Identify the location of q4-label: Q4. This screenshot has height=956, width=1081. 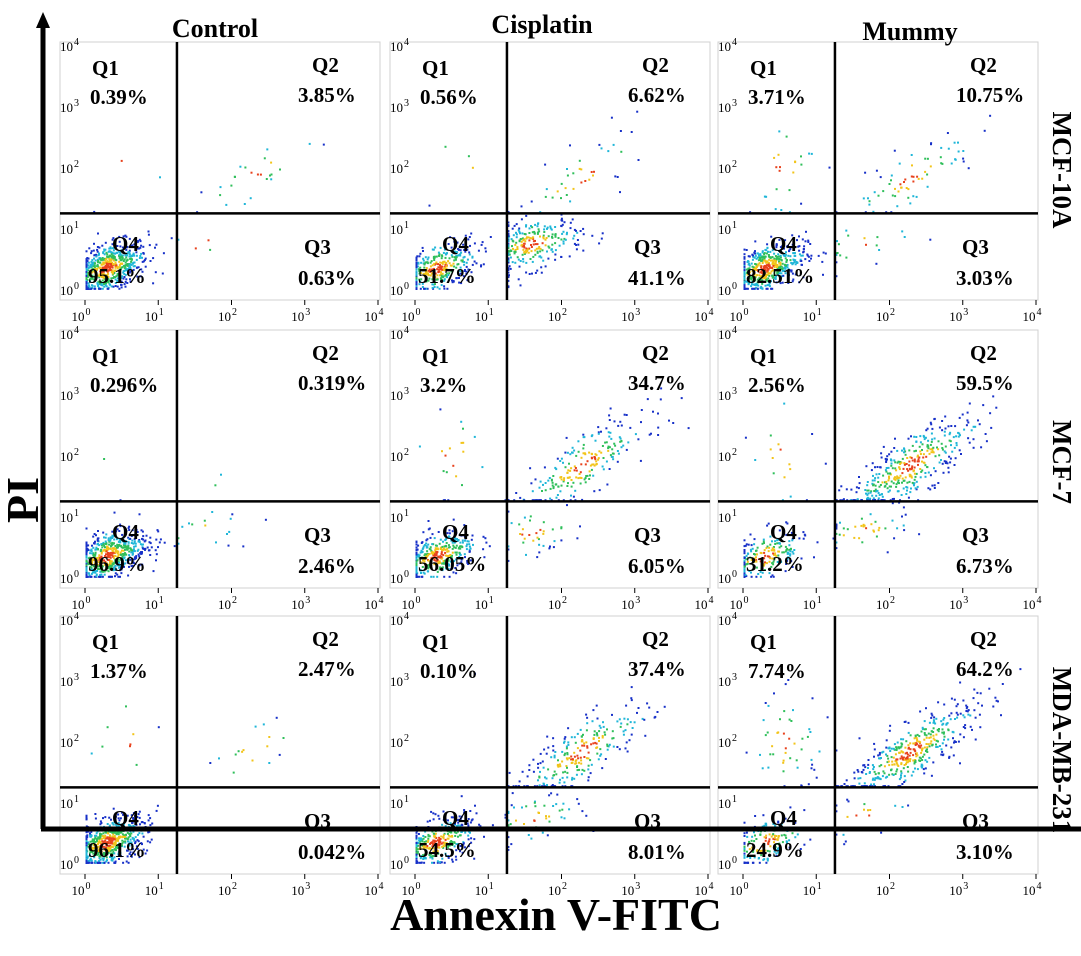
(125, 244).